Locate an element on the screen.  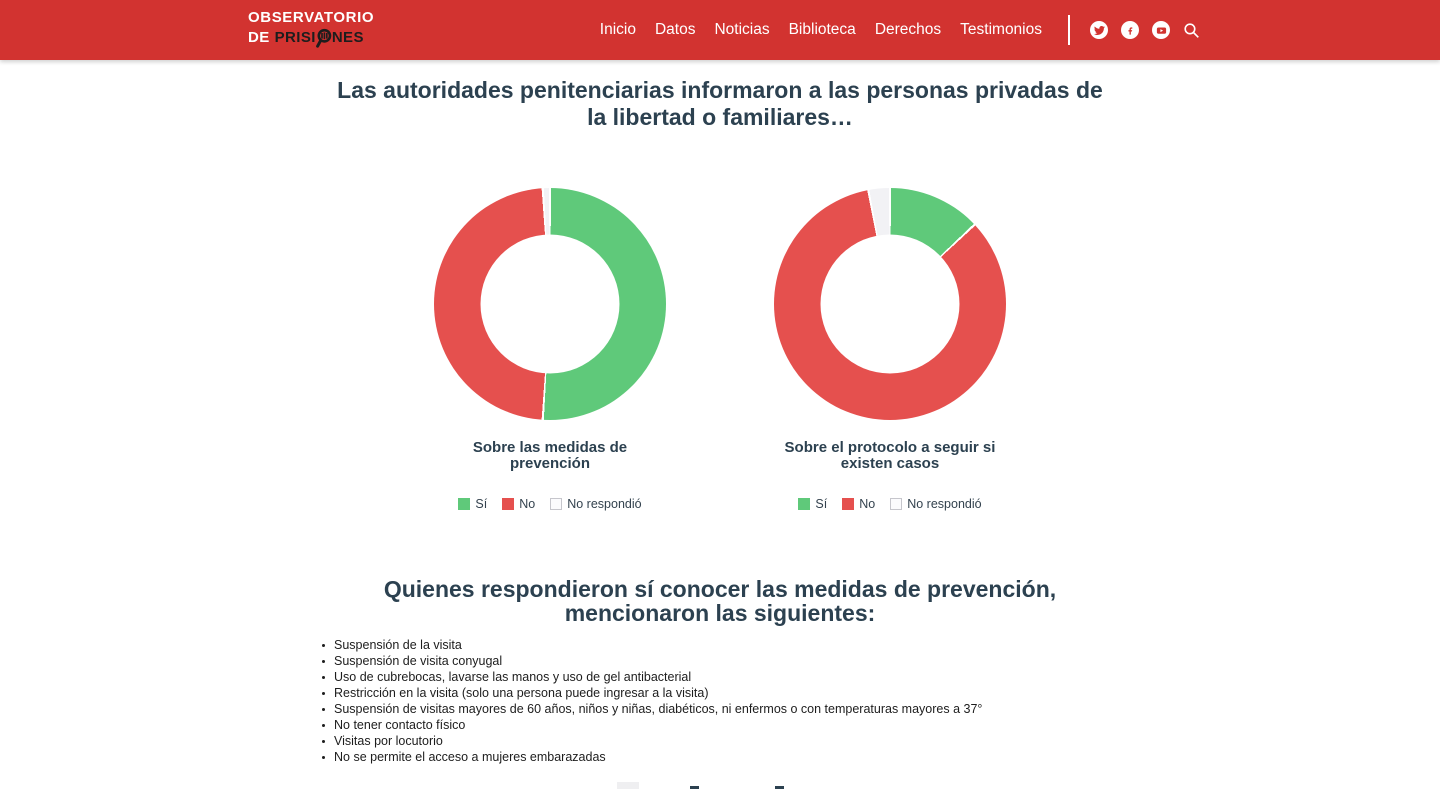
next-section-fragment is located at coordinates (628, 785).